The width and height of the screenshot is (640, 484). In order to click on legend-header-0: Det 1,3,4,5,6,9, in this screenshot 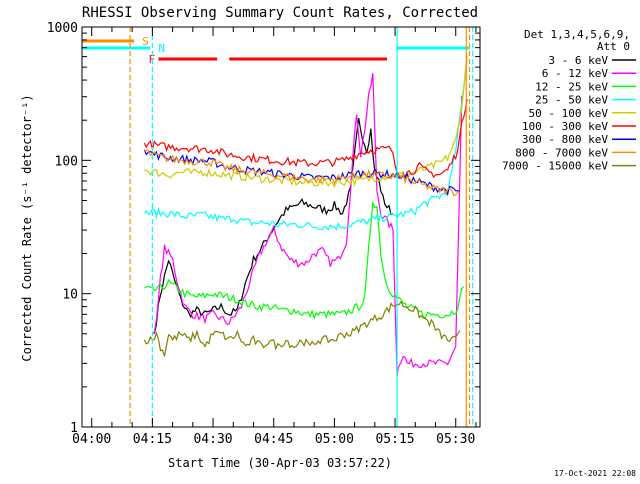, I will do `click(577, 34)`.